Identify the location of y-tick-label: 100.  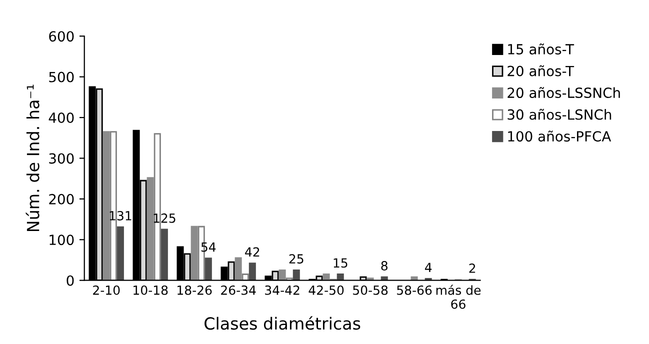
(62, 240).